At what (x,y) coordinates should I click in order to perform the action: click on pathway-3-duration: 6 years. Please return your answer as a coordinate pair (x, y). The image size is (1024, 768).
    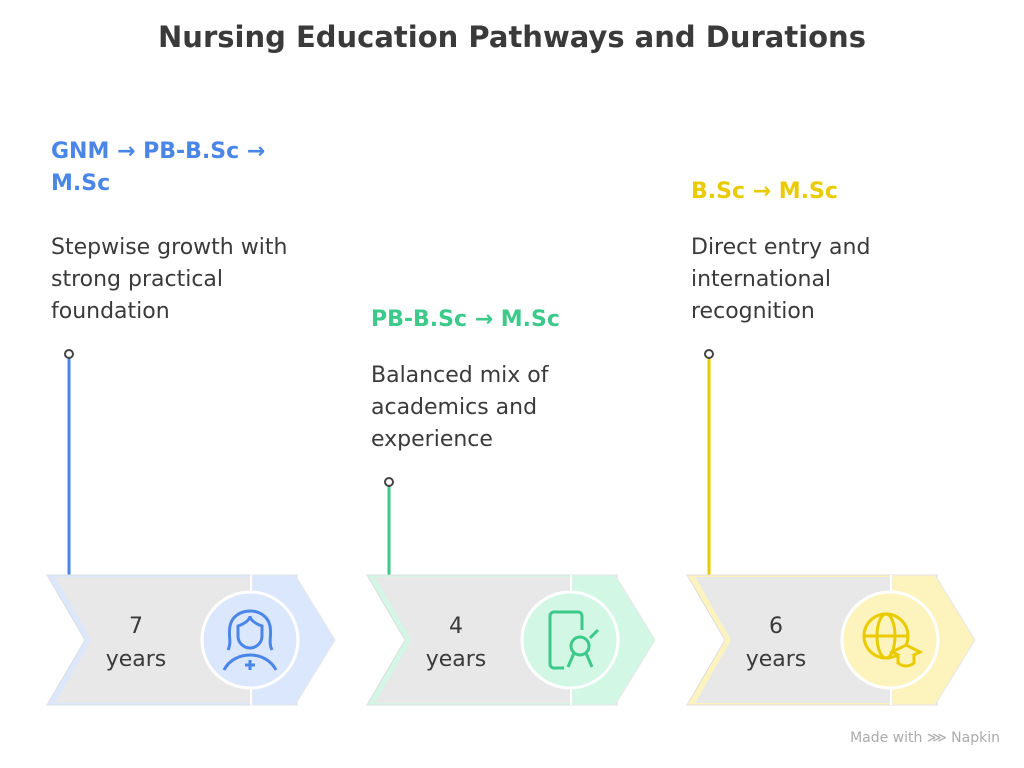
    Looking at the image, I should click on (776, 643).